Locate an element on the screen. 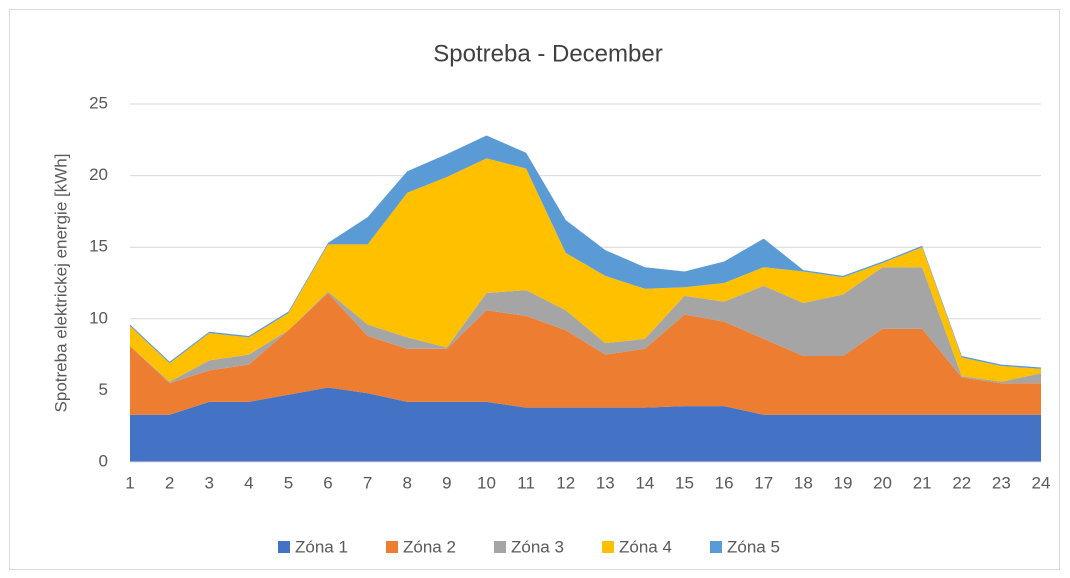  y-tick-label: 5 is located at coordinates (103, 389).